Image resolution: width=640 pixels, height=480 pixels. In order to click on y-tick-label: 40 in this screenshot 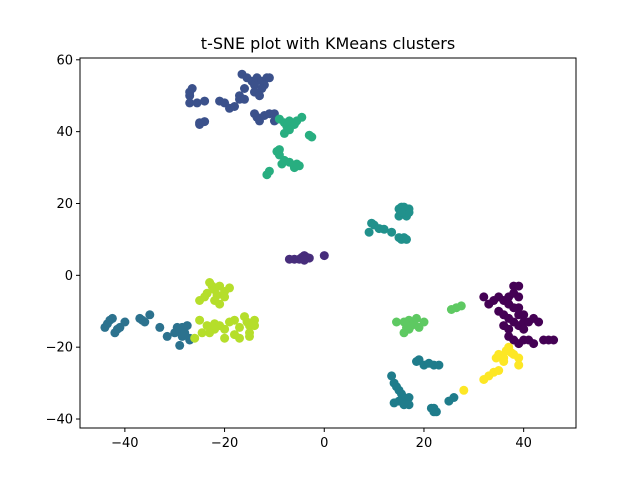, I will do `click(64, 132)`.